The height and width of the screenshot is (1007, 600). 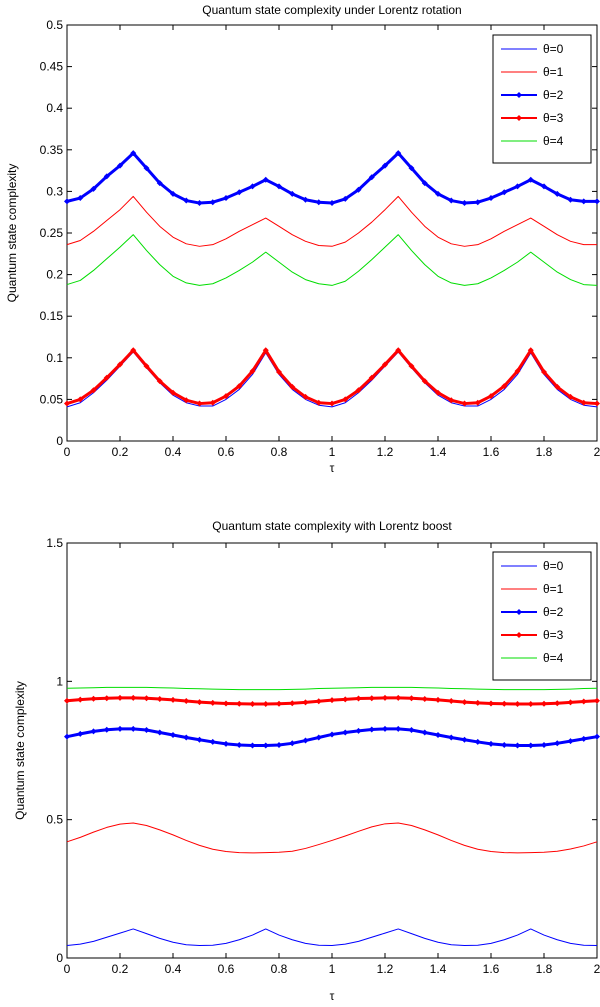 What do you see at coordinates (332, 996) in the screenshot?
I see `x-axis-label: τ` at bounding box center [332, 996].